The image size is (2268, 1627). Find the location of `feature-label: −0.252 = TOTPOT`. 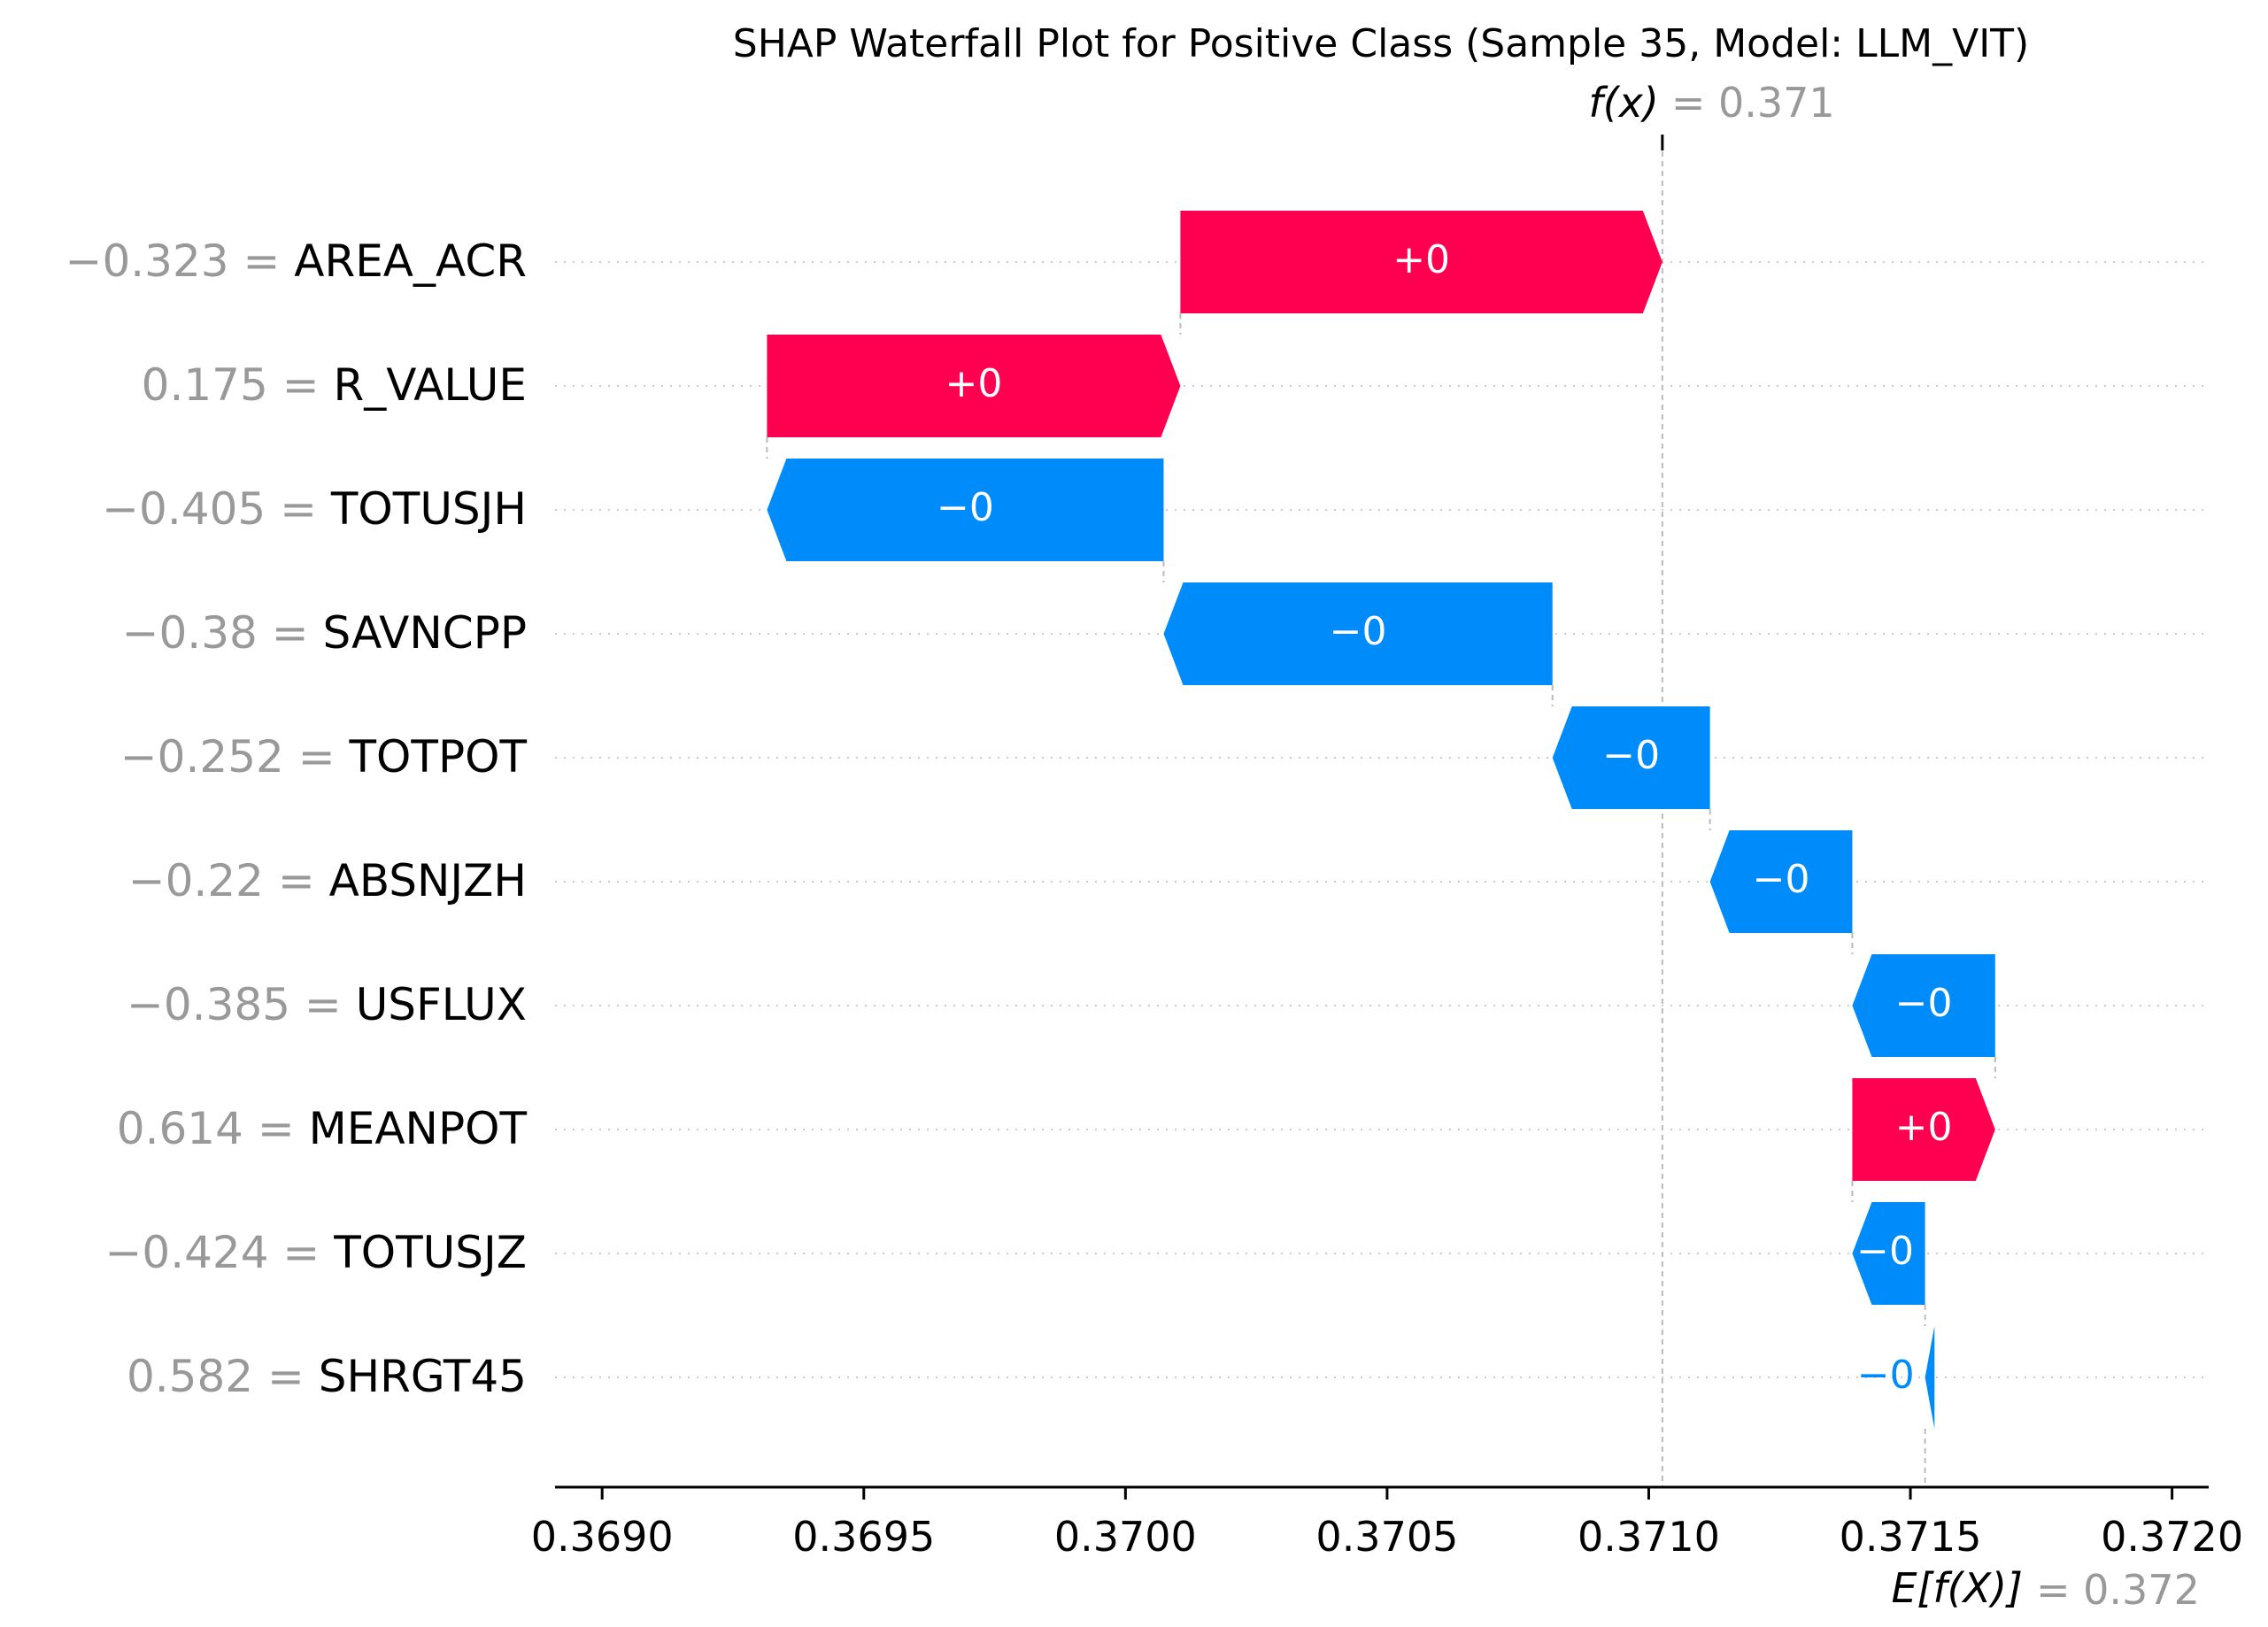

feature-label: −0.252 = TOTPOT is located at coordinates (324, 757).